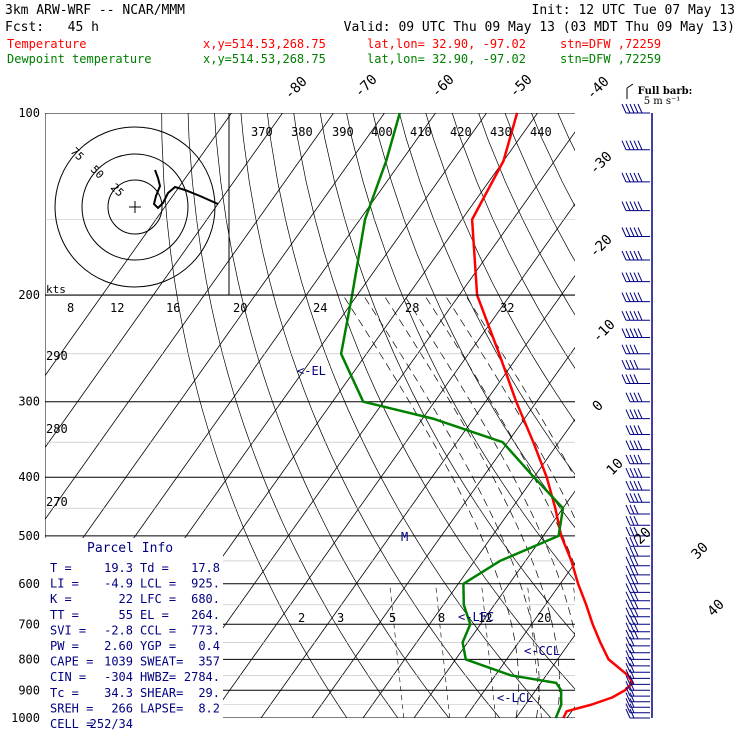 Image resolution: width=740 pixels, height=740 pixels. What do you see at coordinates (70, 308) in the screenshot?
I see `mixing-ratio-label: 8` at bounding box center [70, 308].